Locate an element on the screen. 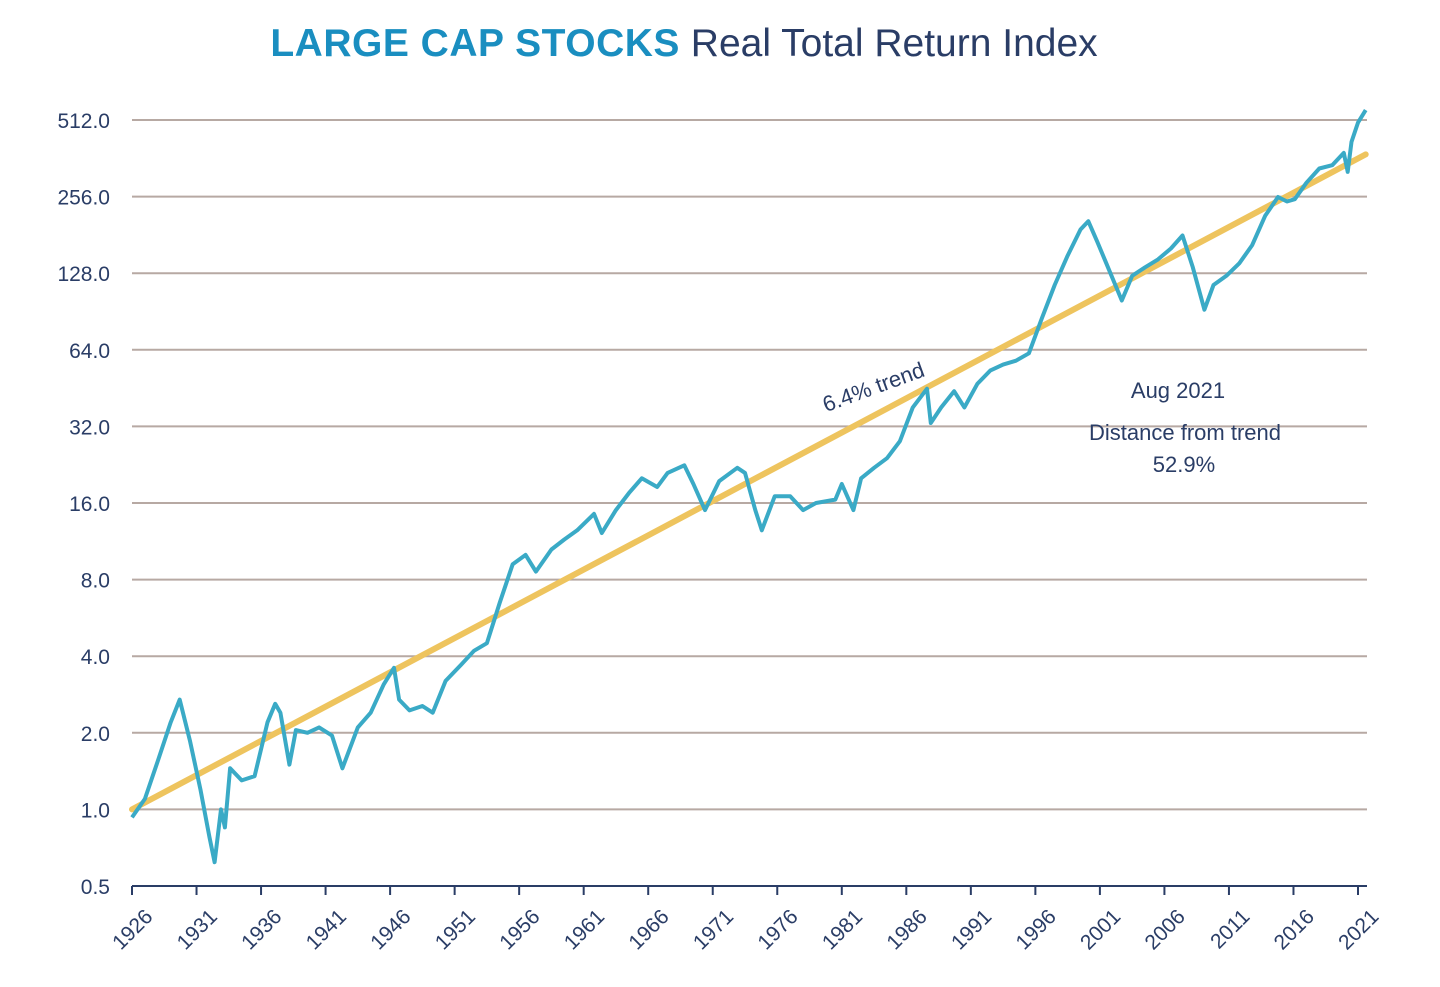  y-tick-label: 128.0 is located at coordinates (83, 274).